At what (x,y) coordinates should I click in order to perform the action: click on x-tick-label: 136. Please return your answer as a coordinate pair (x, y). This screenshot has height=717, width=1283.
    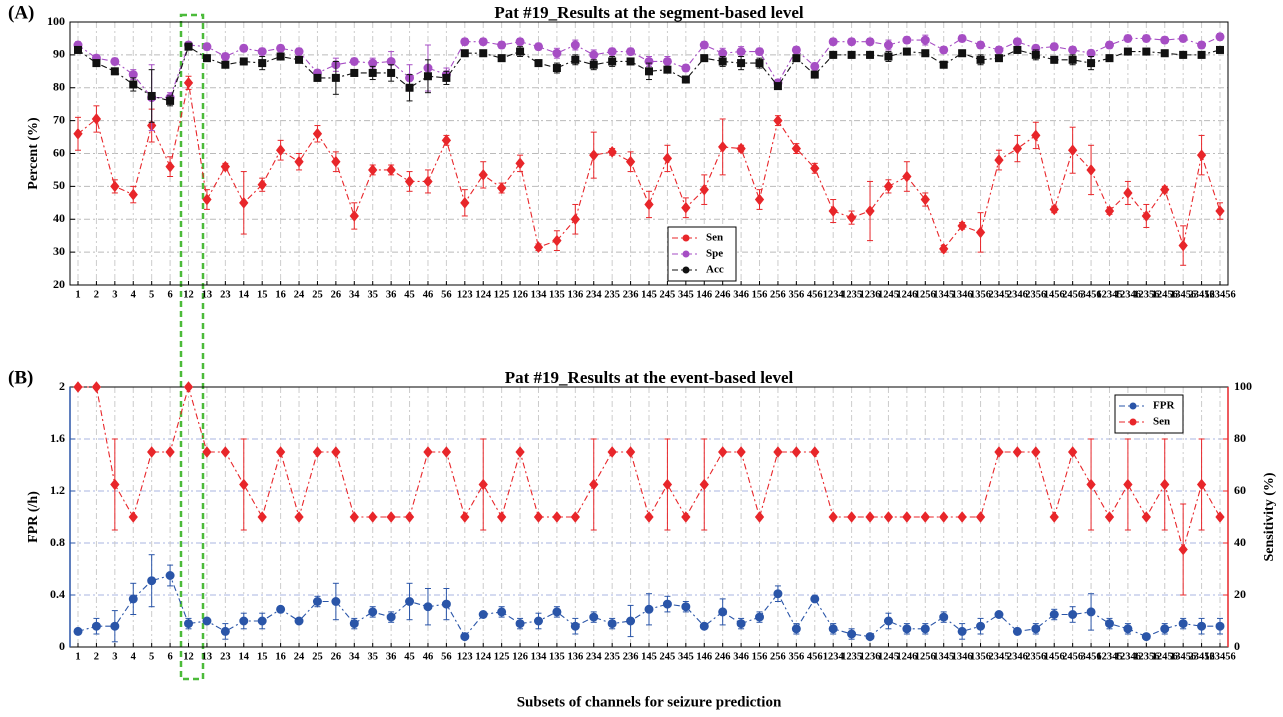
    Looking at the image, I should click on (575, 294).